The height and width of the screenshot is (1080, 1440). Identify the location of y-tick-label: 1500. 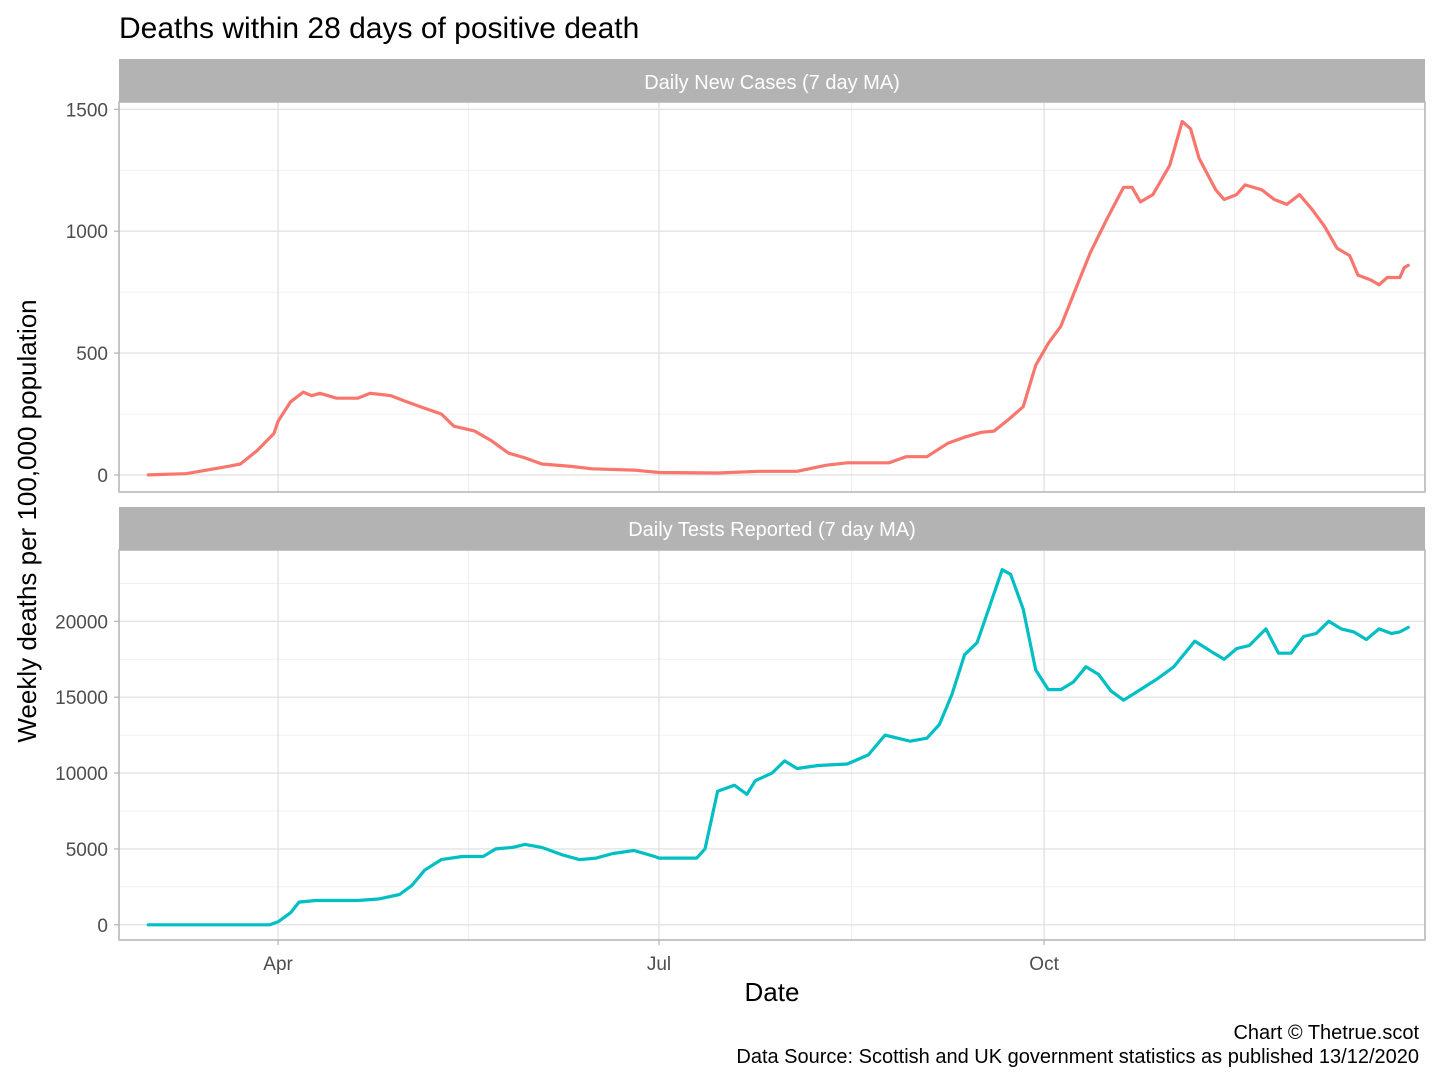
(87, 110).